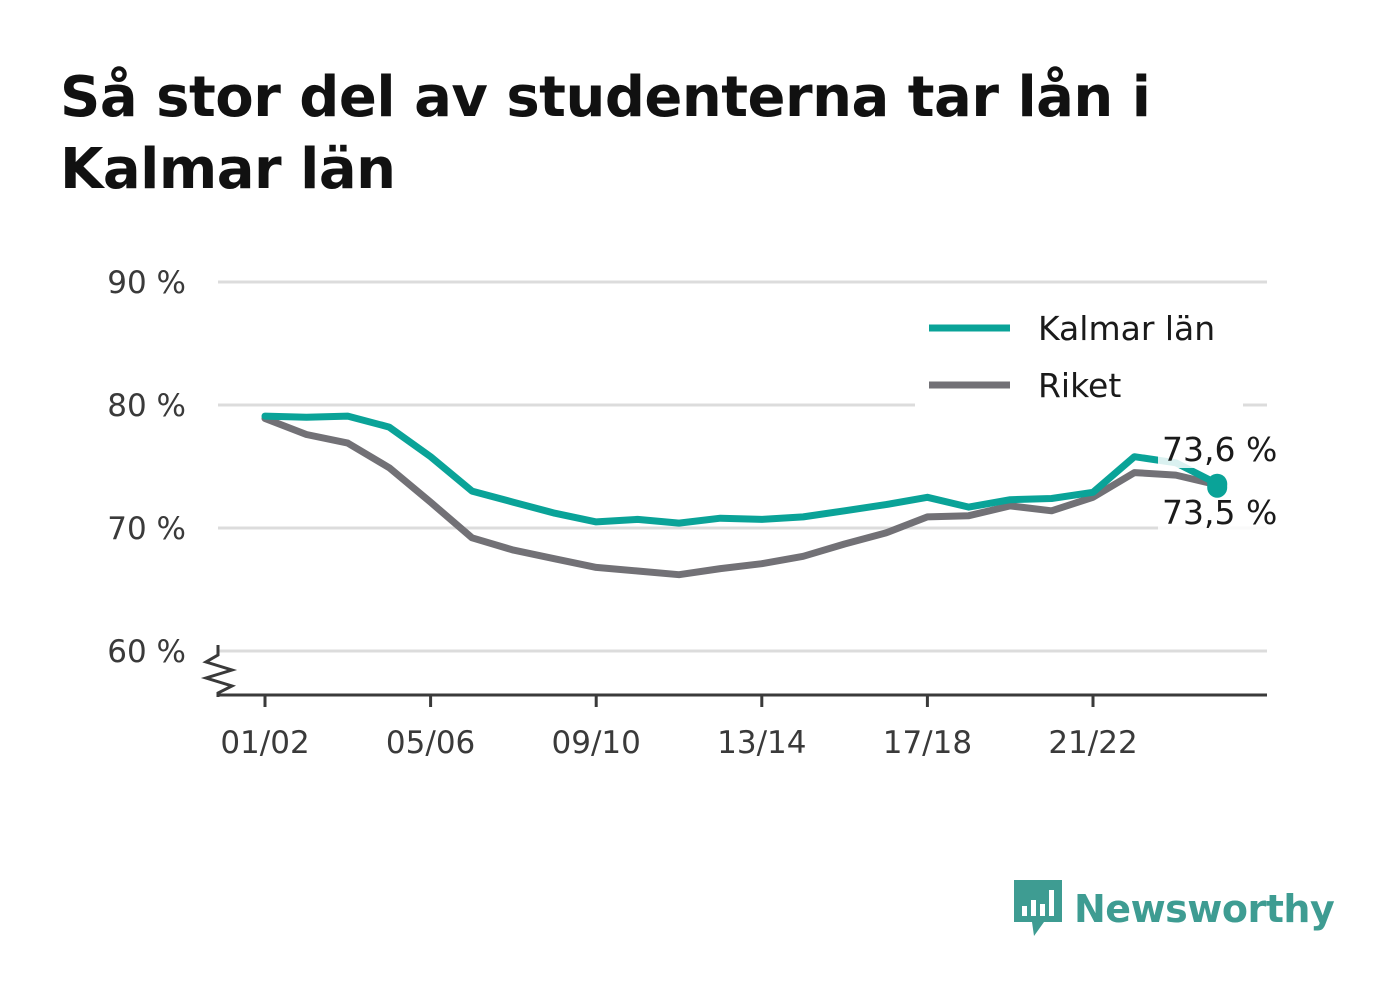  What do you see at coordinates (596, 743) in the screenshot?
I see `x-tick-label: 09/10` at bounding box center [596, 743].